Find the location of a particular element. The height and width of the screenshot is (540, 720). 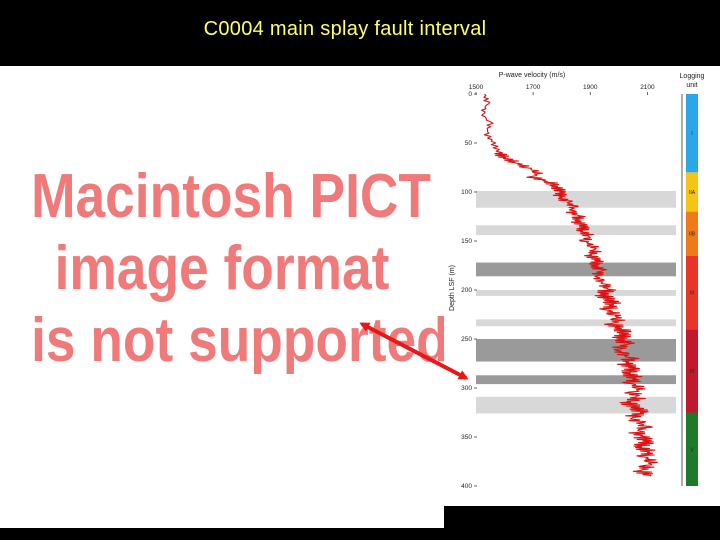

x-tick-label: 1700 is located at coordinates (533, 87).